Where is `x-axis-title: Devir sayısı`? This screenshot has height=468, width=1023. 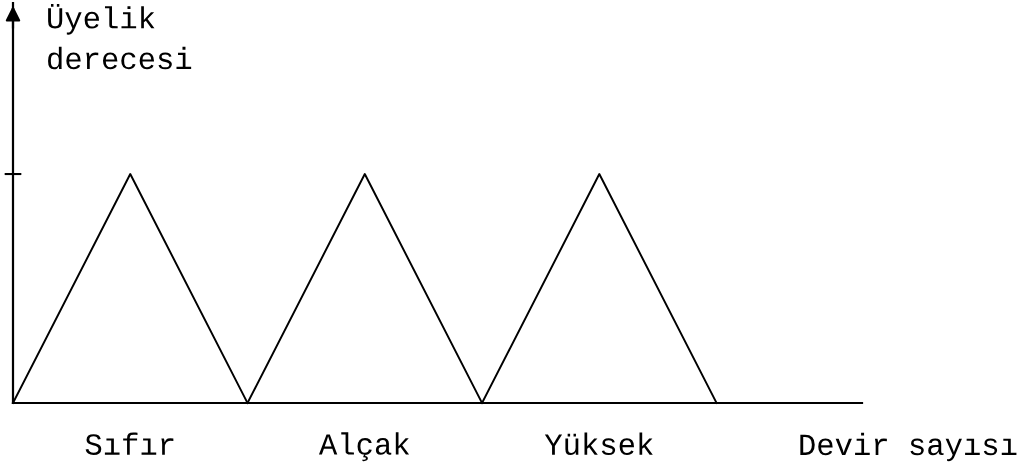
x-axis-title: Devir sayısı is located at coordinates (908, 447).